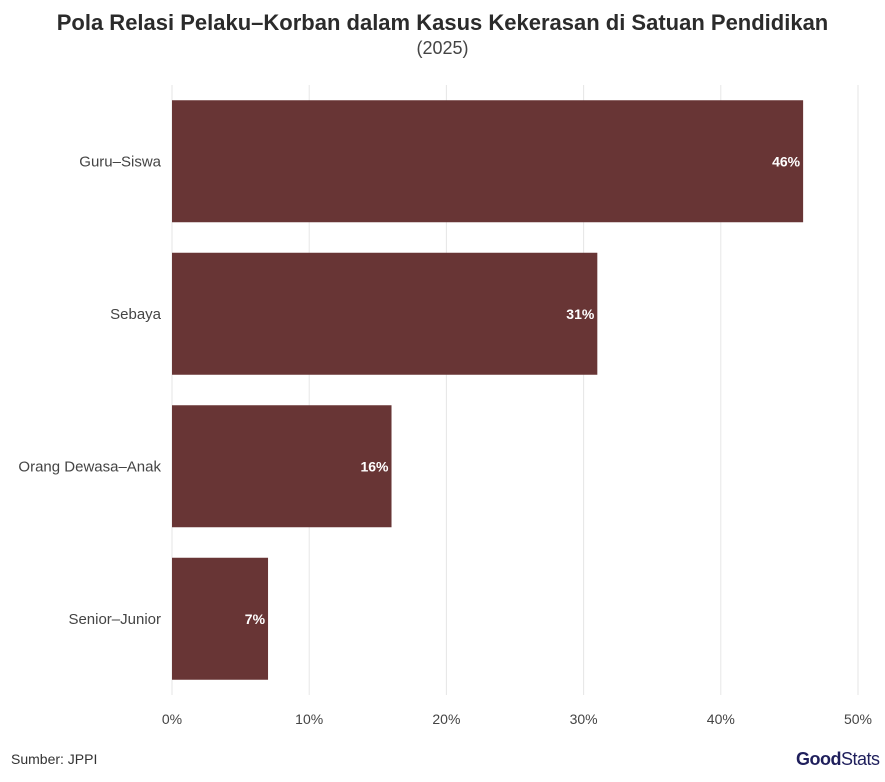  I want to click on x-tick-label-1: 10%, so click(309, 719).